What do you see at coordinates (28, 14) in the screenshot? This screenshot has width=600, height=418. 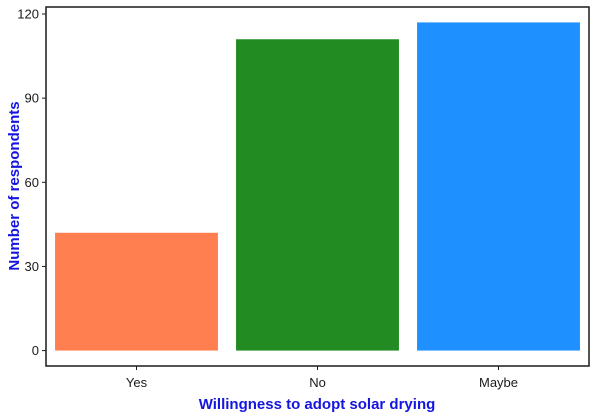 I see `y-tick-label: 120` at bounding box center [28, 14].